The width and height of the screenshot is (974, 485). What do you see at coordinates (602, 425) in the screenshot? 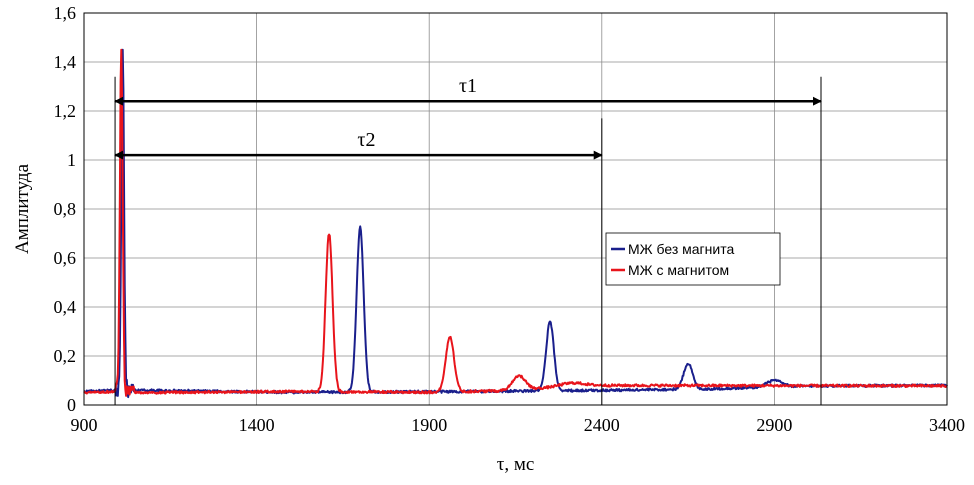
I see `x-tick-label: 2400` at bounding box center [602, 425].